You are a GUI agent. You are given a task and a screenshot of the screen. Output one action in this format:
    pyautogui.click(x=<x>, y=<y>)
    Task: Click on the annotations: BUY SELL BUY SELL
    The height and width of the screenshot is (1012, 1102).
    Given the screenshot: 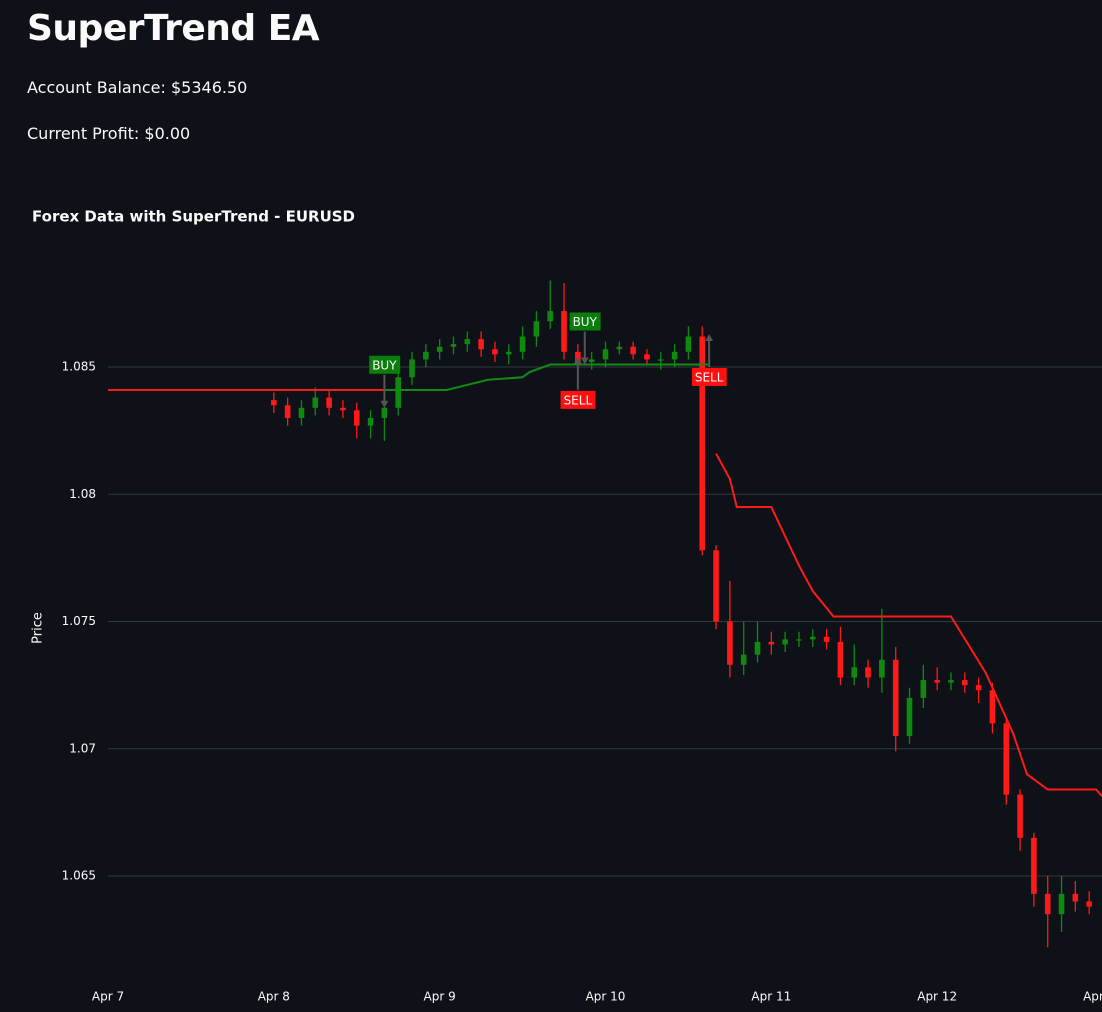 What is the action you would take?
    pyautogui.click(x=548, y=360)
    